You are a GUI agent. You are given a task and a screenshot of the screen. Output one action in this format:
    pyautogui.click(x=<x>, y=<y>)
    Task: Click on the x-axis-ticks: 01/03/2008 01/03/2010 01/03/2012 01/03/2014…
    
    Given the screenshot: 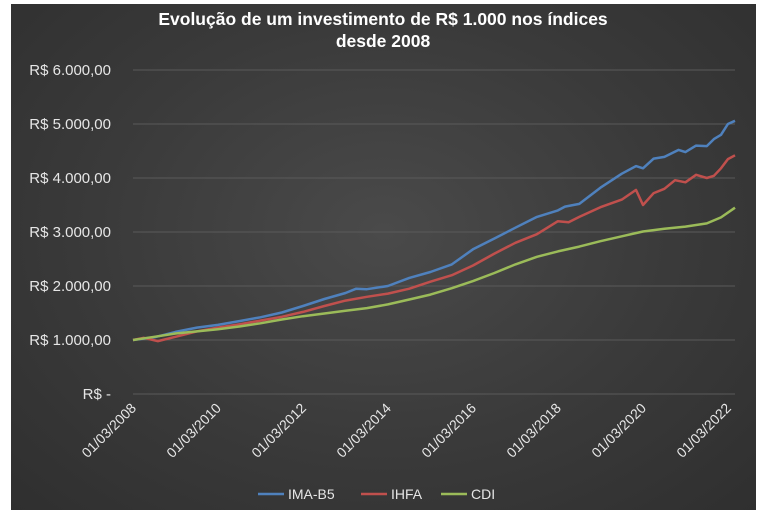 What is the action you would take?
    pyautogui.click(x=406, y=430)
    